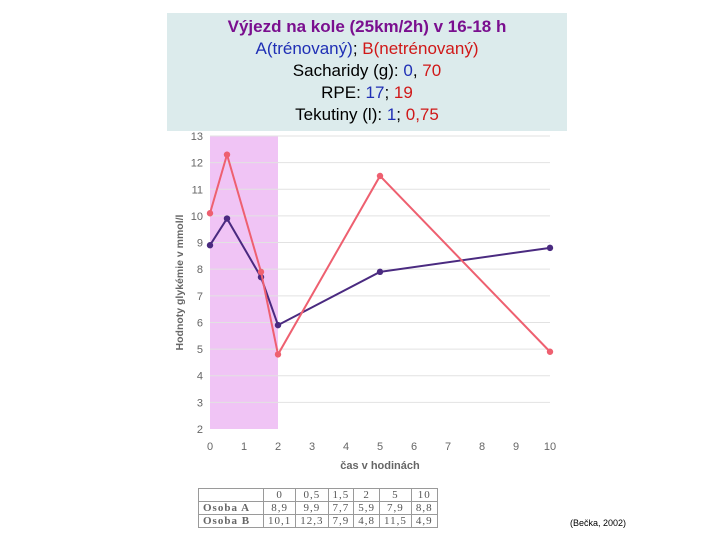 The image size is (720, 540). What do you see at coordinates (200, 403) in the screenshot?
I see `y-tick-label: 3` at bounding box center [200, 403].